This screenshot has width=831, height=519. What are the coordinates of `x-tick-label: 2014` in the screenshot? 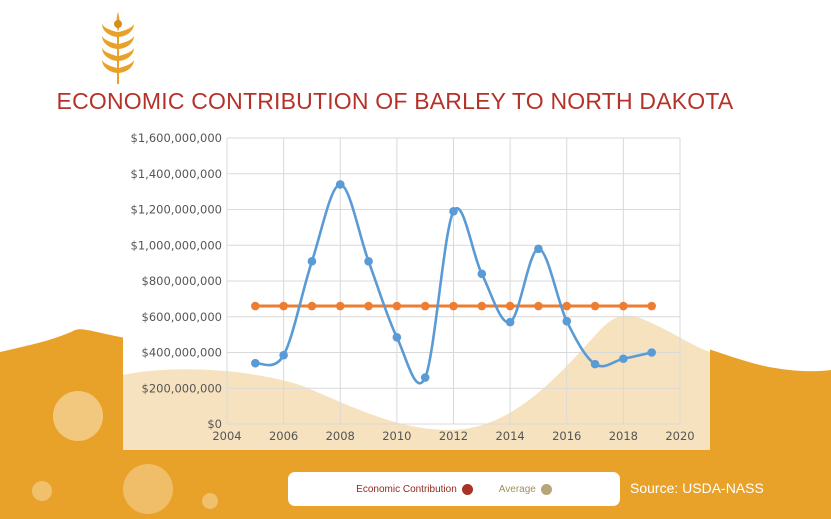 It's located at (509, 436).